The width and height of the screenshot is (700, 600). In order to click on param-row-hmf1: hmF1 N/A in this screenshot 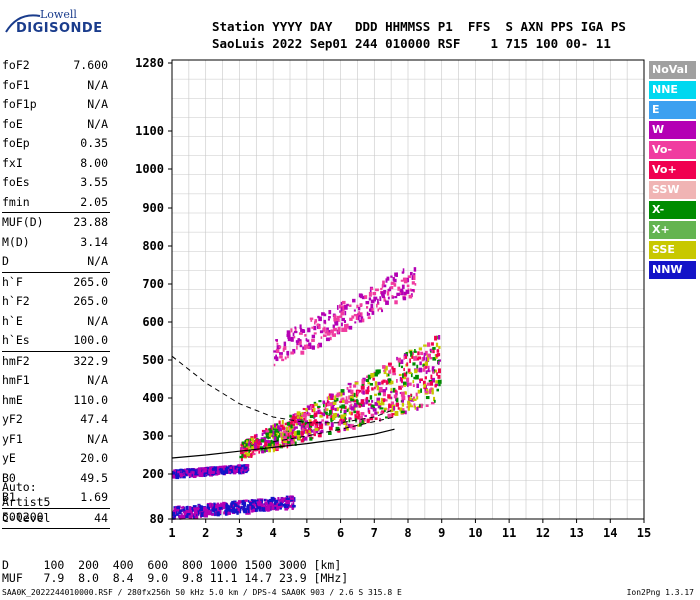, I will do `click(56, 381)`.